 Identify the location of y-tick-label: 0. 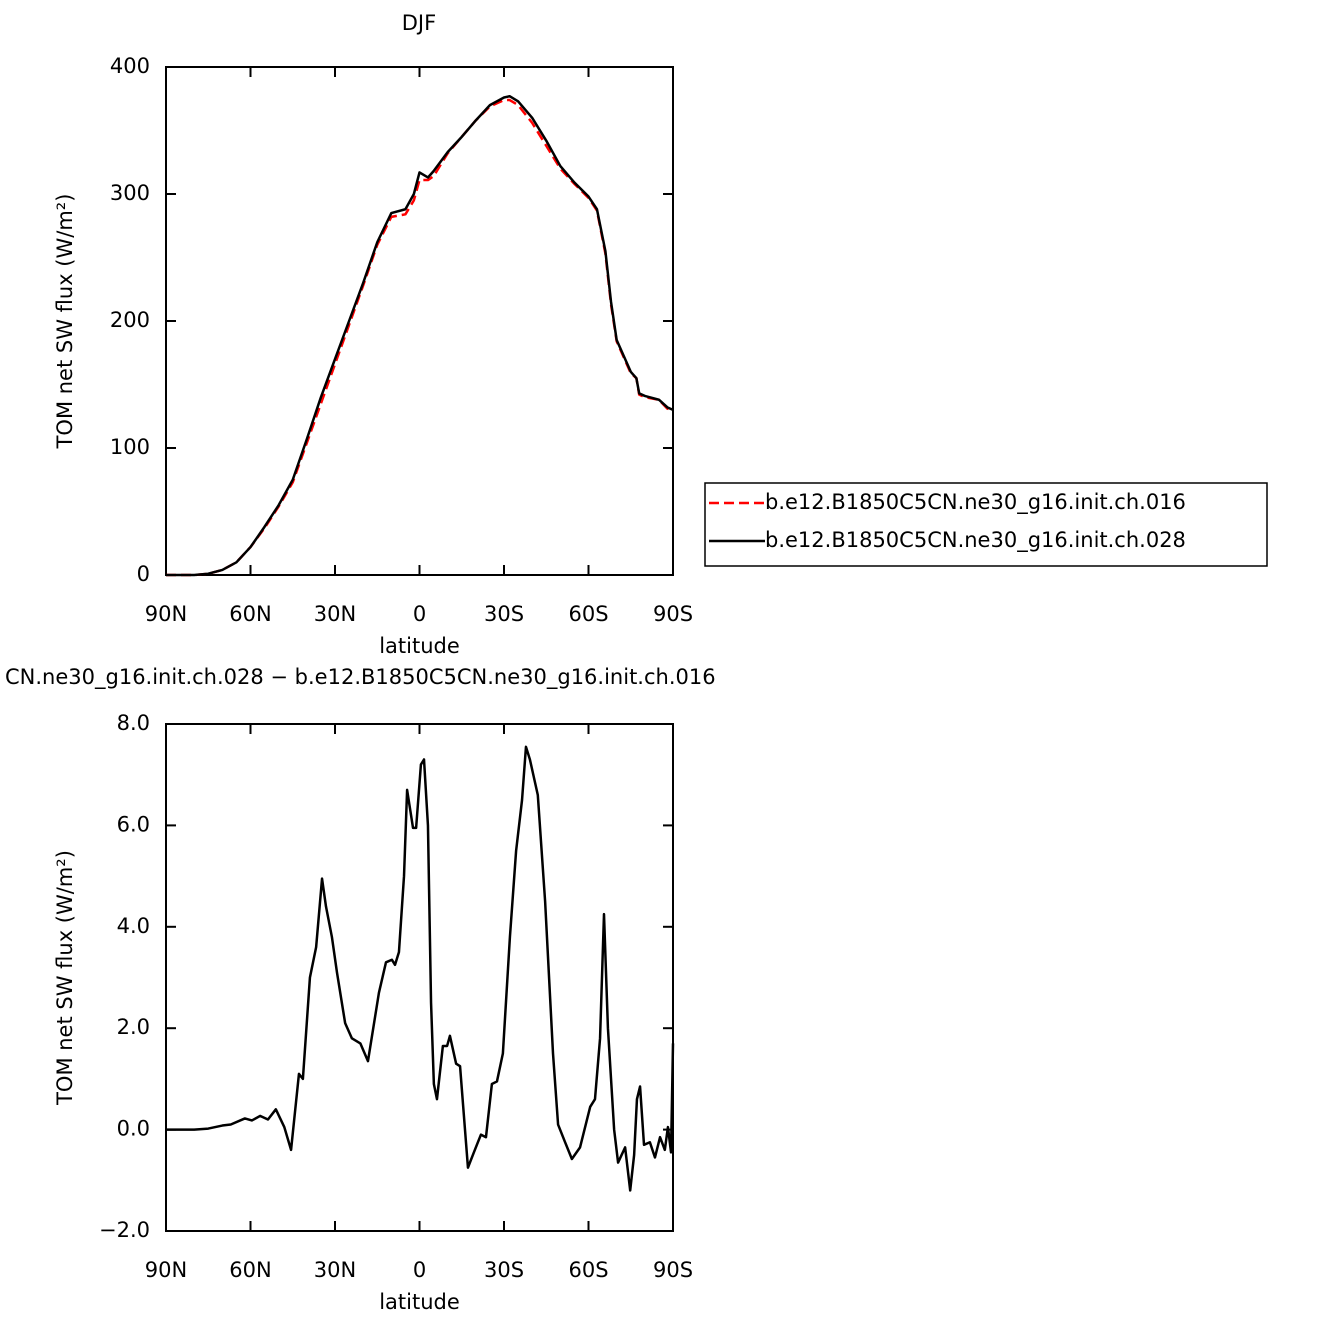
(143, 574).